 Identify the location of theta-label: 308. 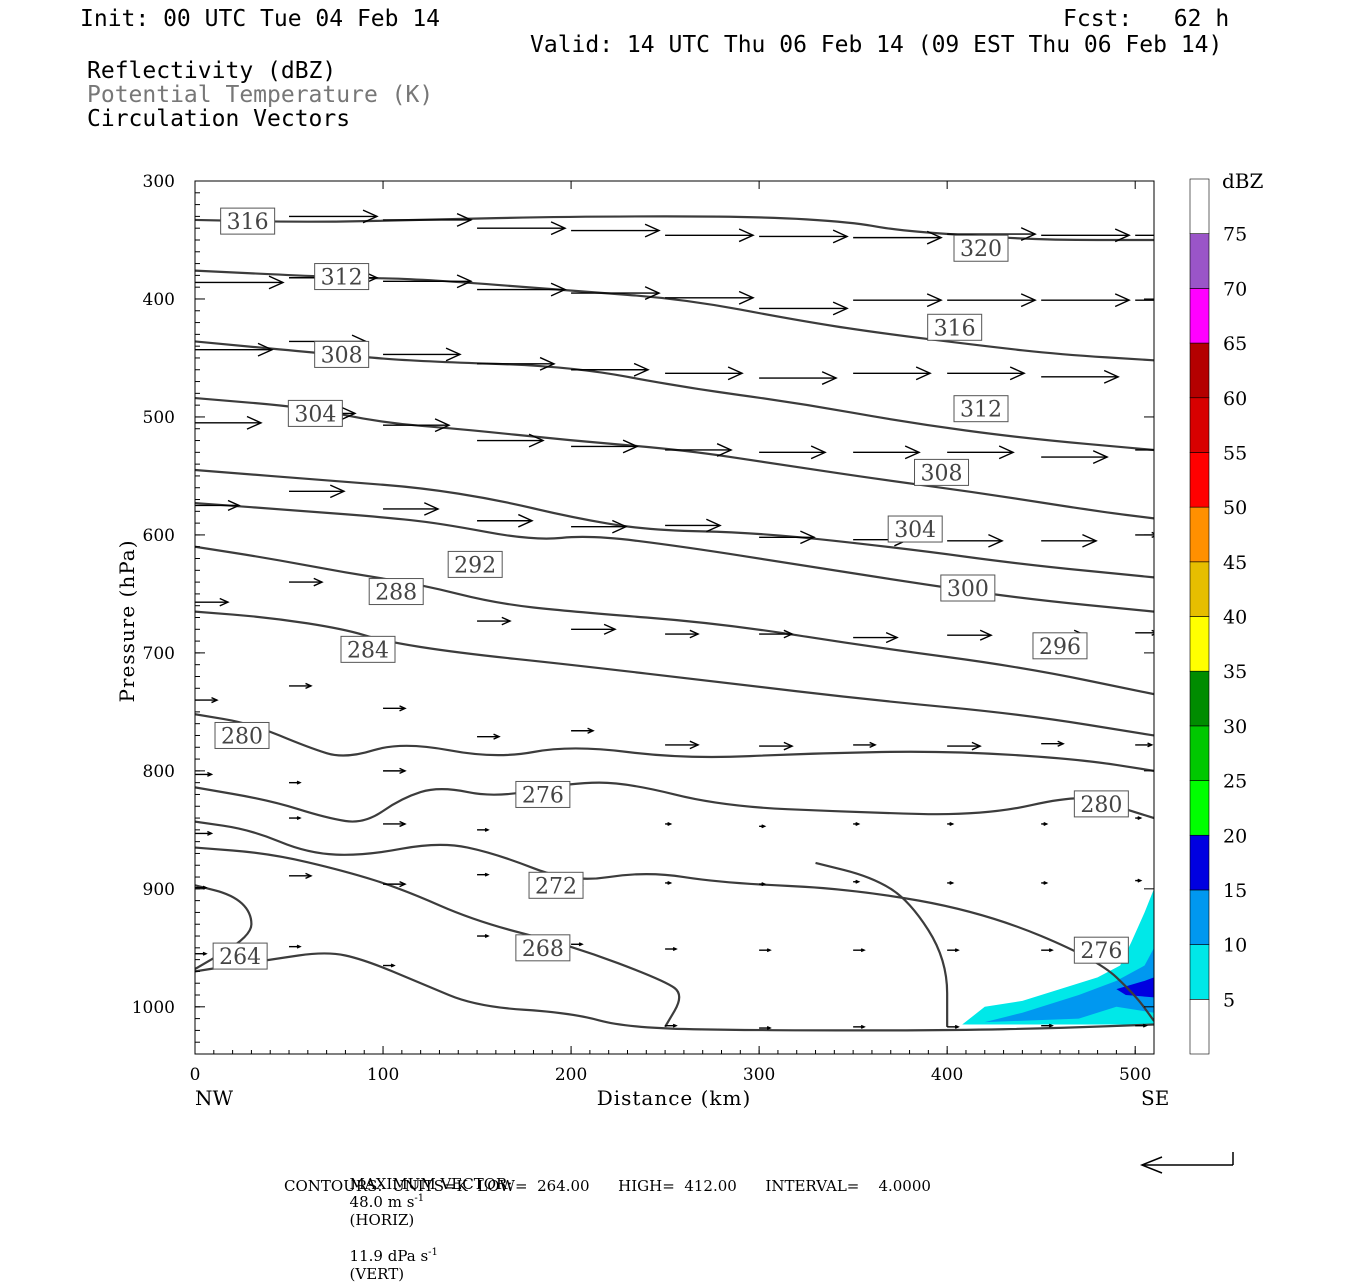
(942, 472).